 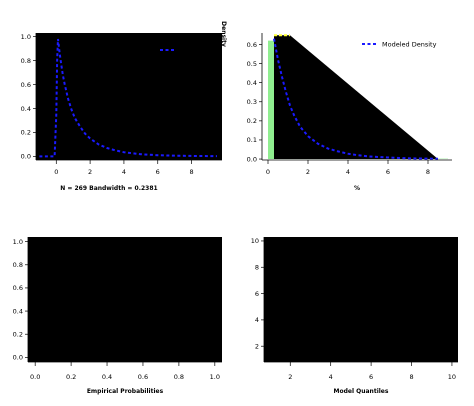 I want to click on y-tick-label: 10, so click(x=255, y=241).